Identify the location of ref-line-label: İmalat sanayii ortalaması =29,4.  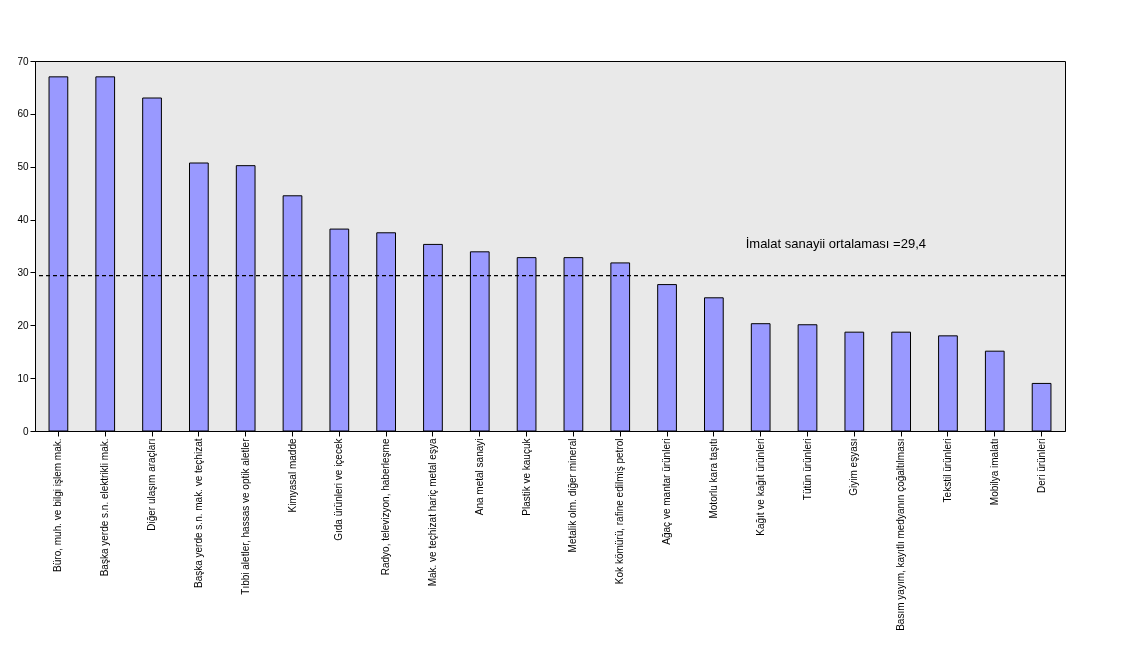
(835, 243).